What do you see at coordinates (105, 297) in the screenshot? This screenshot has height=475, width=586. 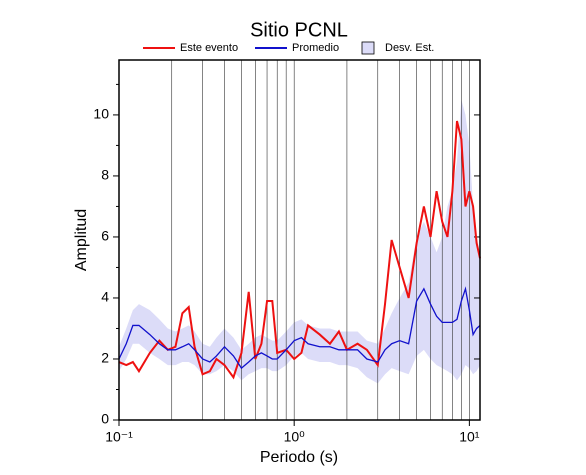 I see `y-tick-label: 4` at bounding box center [105, 297].